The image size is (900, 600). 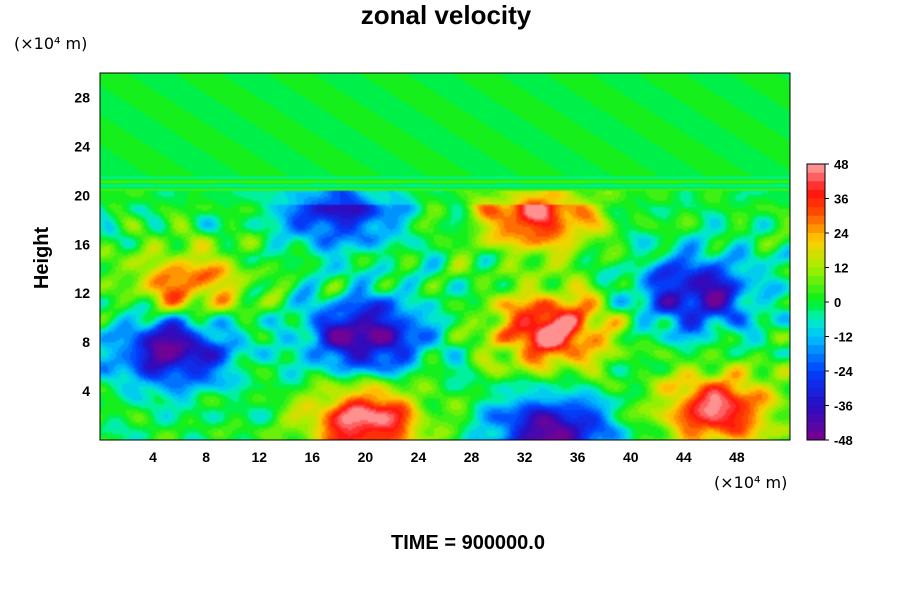 What do you see at coordinates (631, 457) in the screenshot?
I see `x-tick-label: 40` at bounding box center [631, 457].